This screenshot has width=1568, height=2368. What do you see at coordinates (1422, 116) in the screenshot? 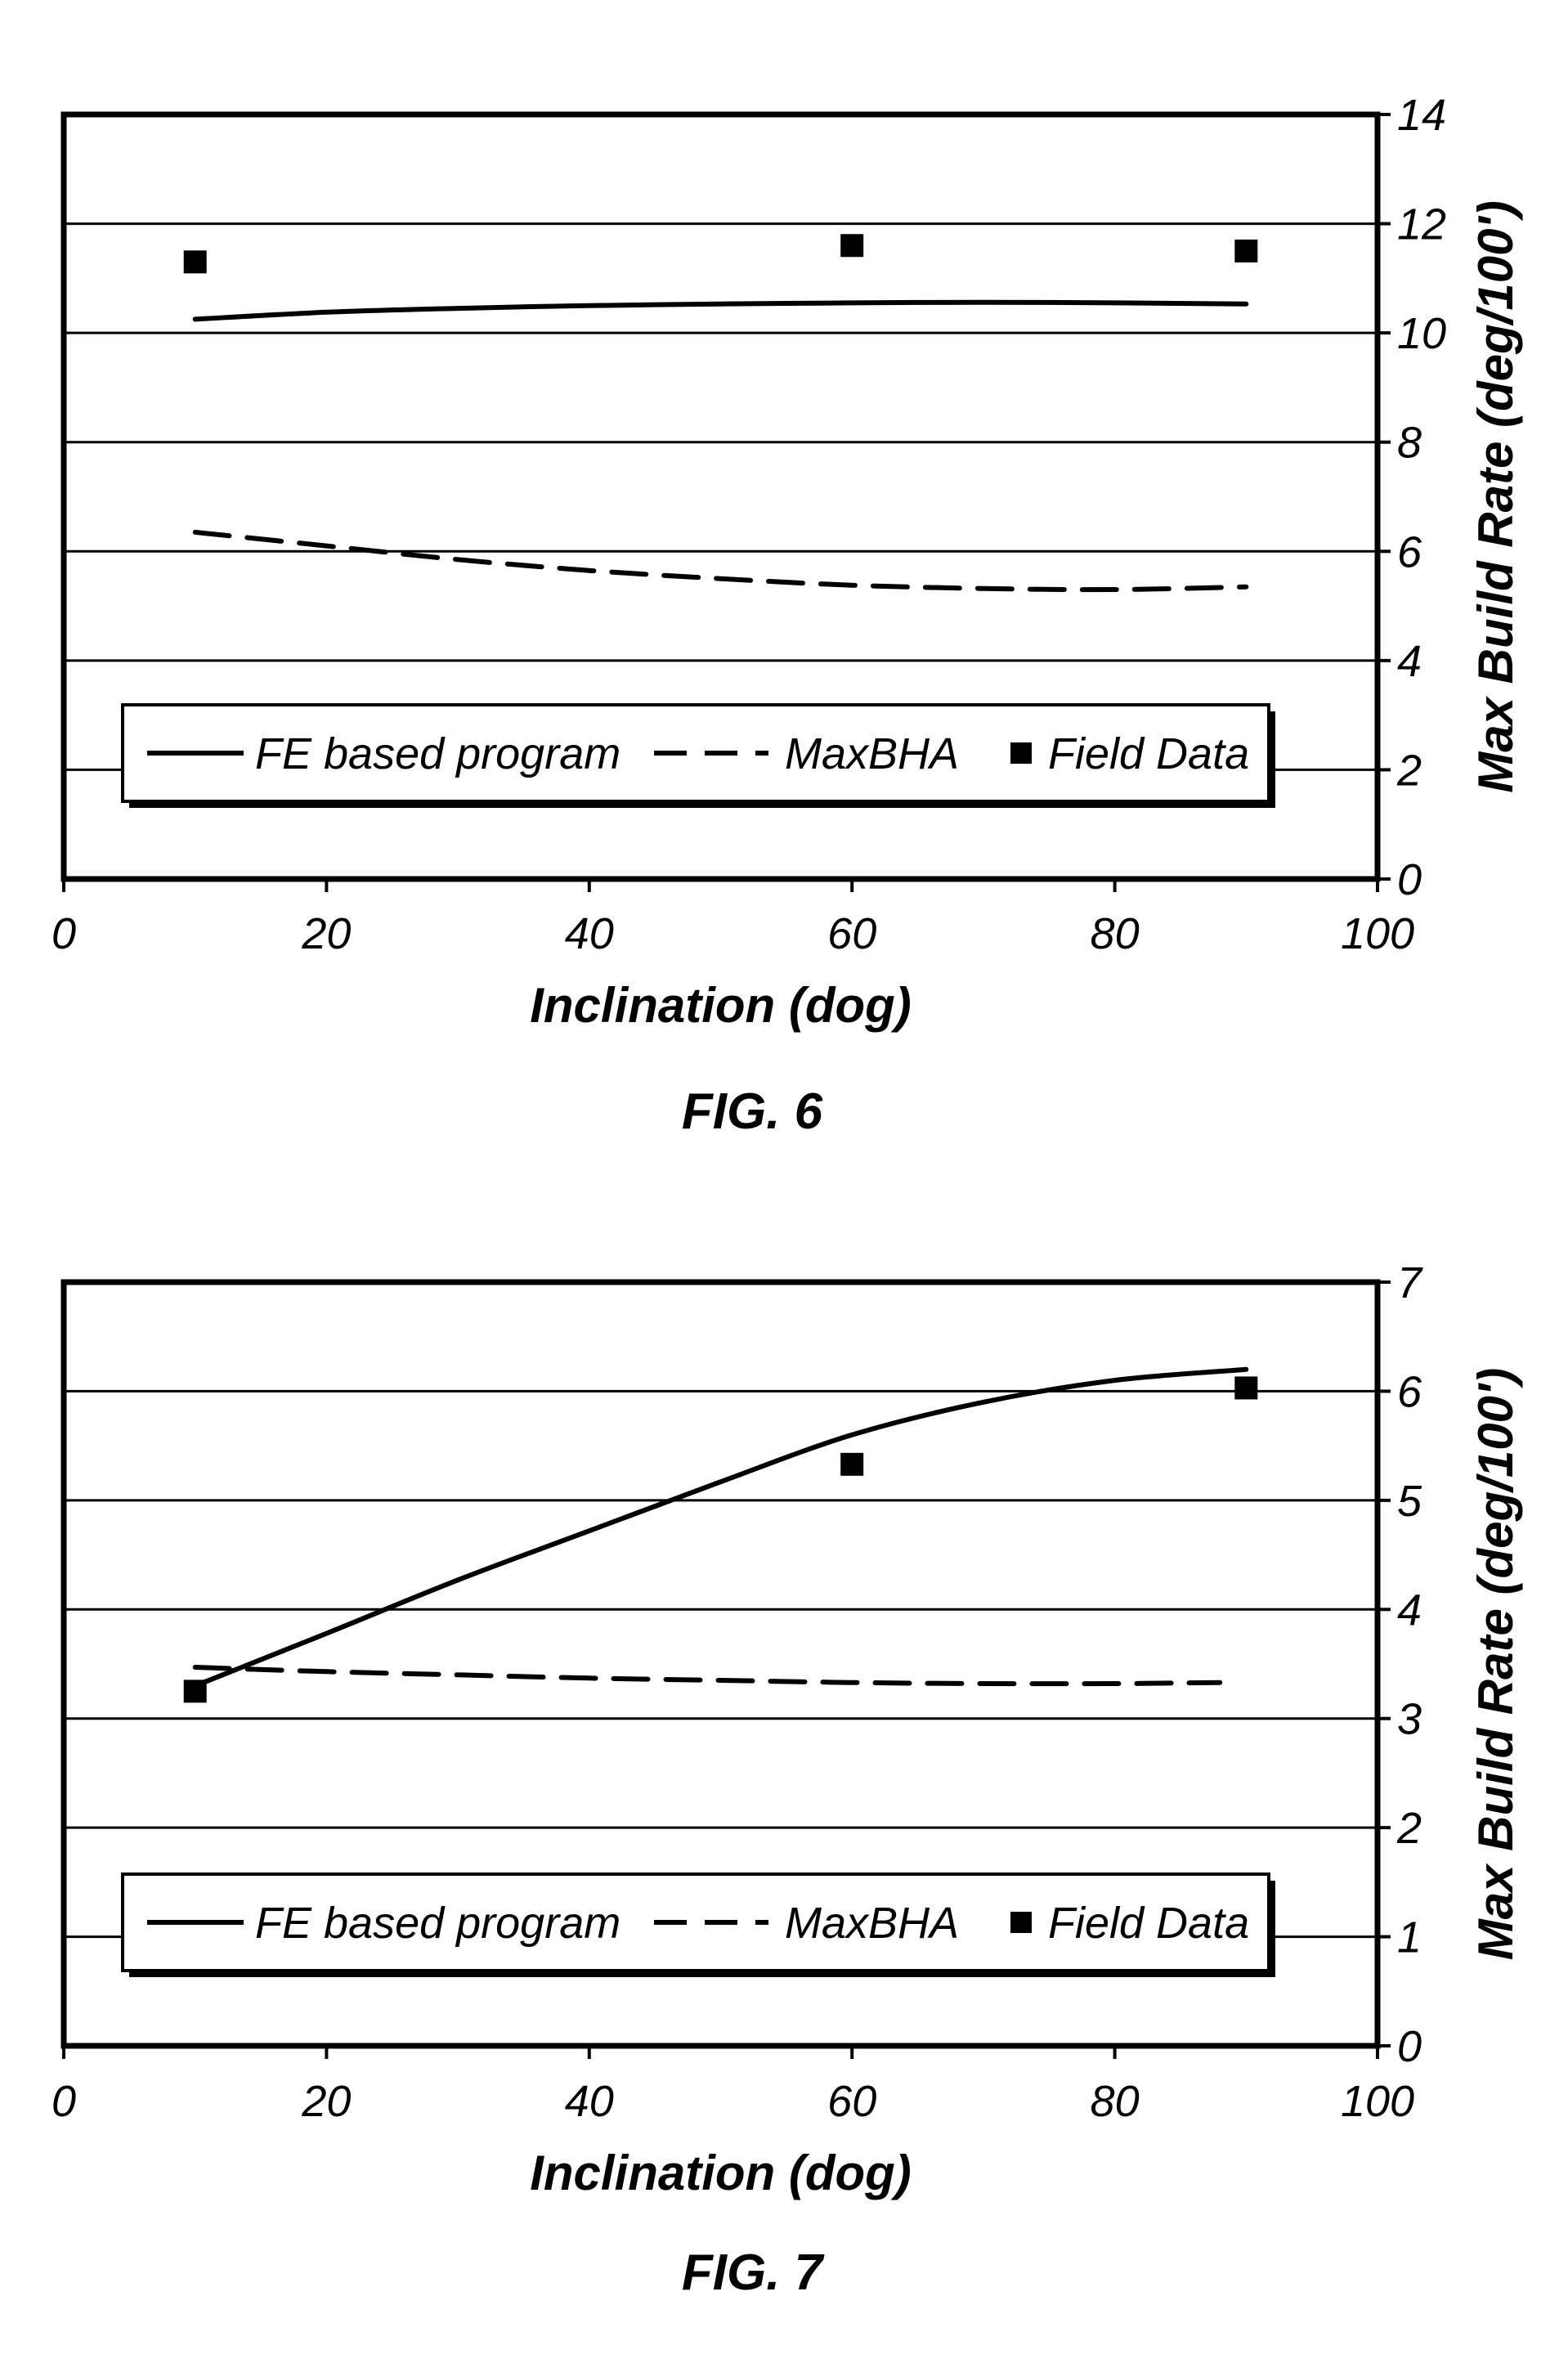
I see `y-tick-label: 14` at bounding box center [1422, 116].